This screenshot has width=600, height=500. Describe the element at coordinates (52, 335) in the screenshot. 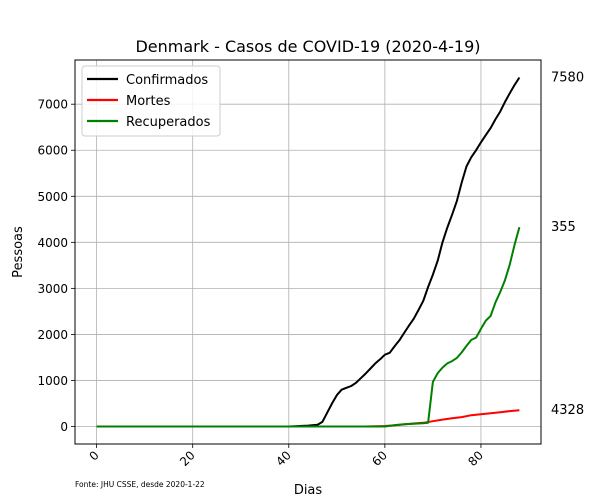

I see `y-tick-label: 2000` at that location.